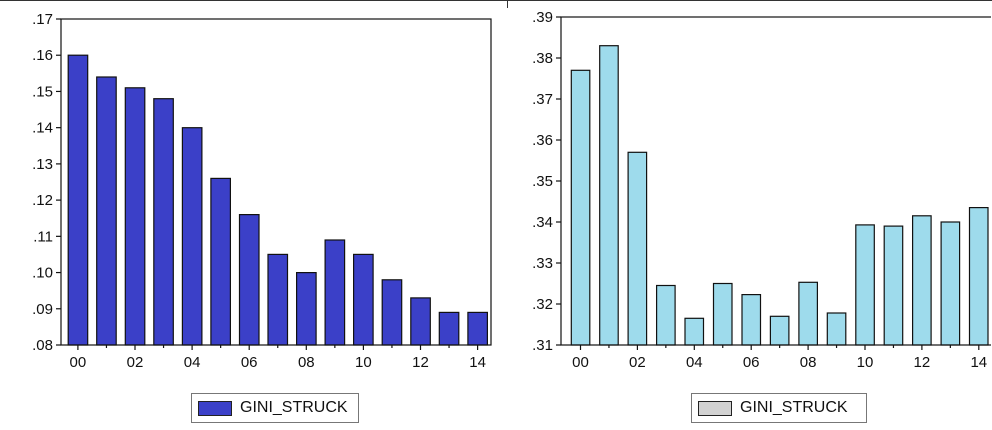 The image size is (992, 430). Describe the element at coordinates (42, 55) in the screenshot. I see `y-tick-label: .16` at that location.